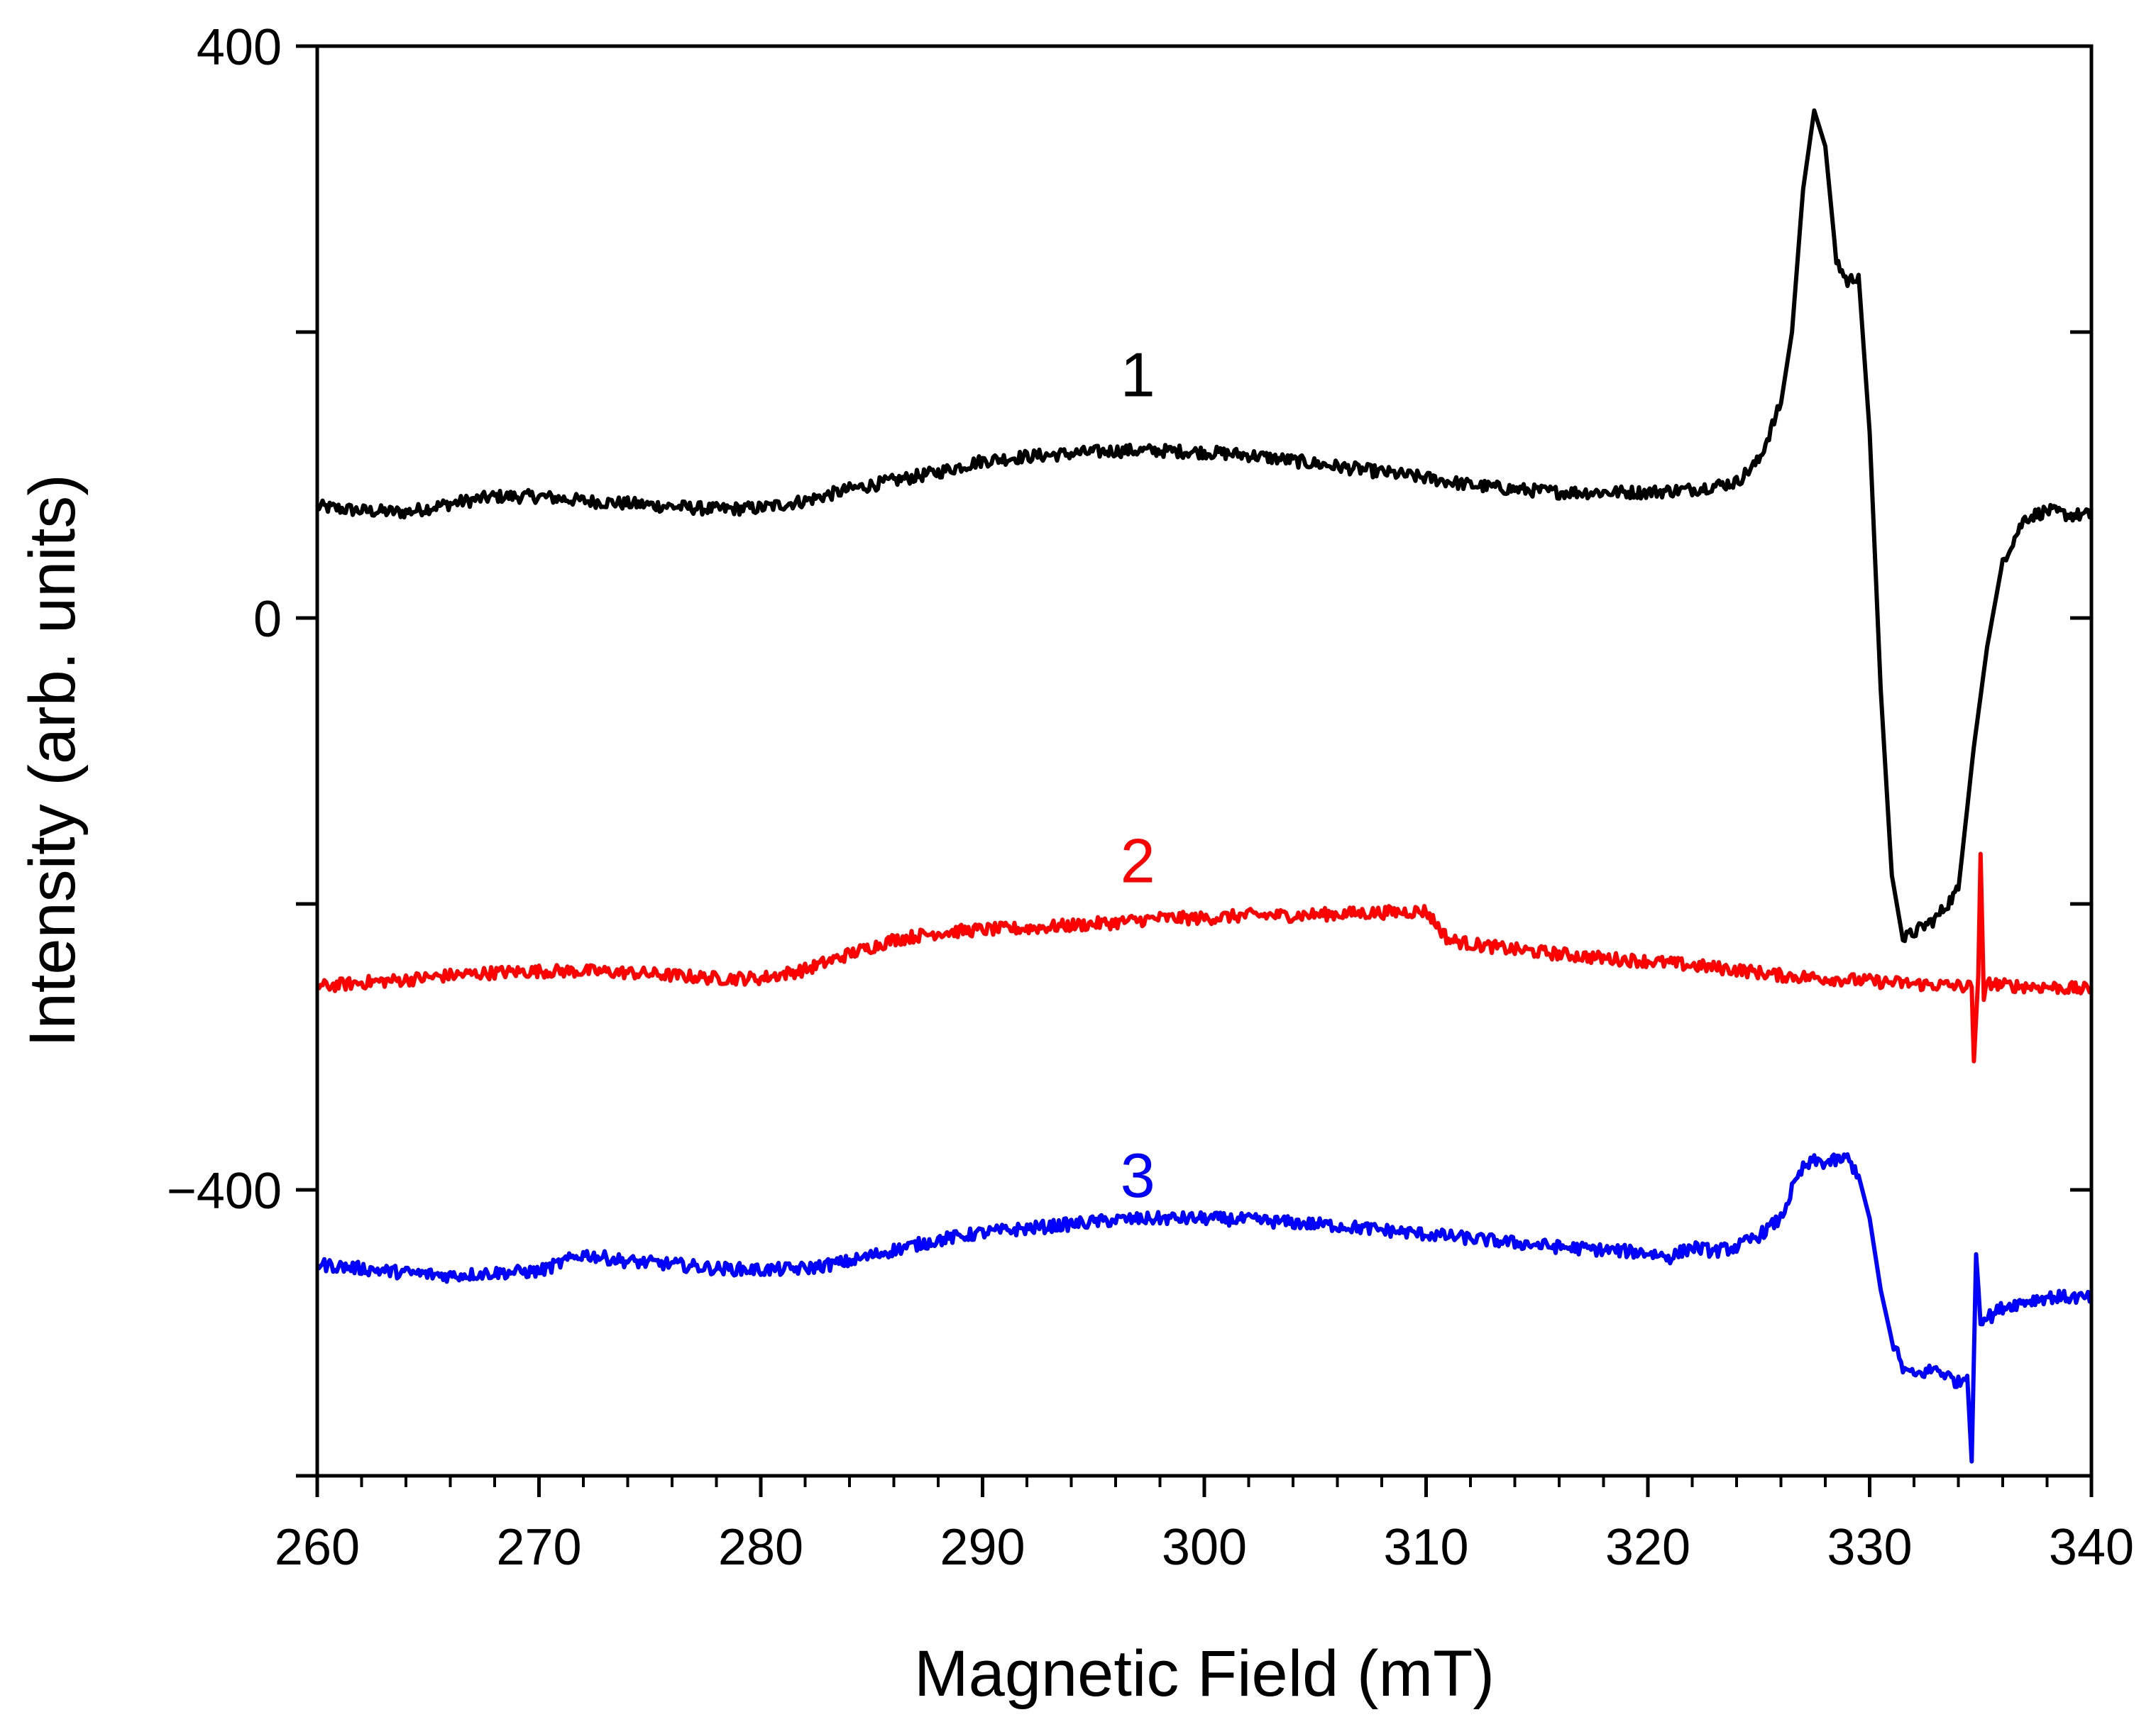 This screenshot has height=1722, width=2156. What do you see at coordinates (1869, 1548) in the screenshot?
I see `x-tick-label: 330` at bounding box center [1869, 1548].